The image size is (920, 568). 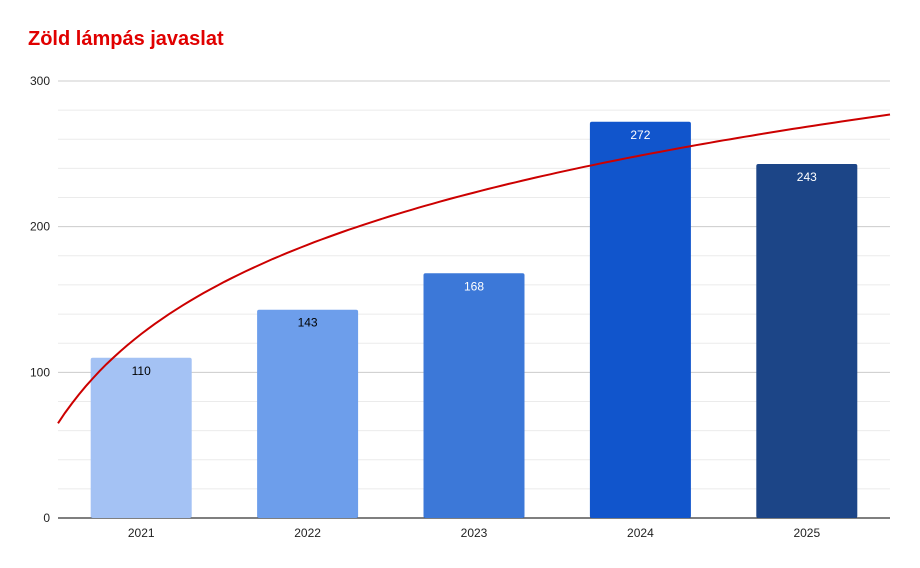 I want to click on y-tick-label: 100, so click(x=40, y=372).